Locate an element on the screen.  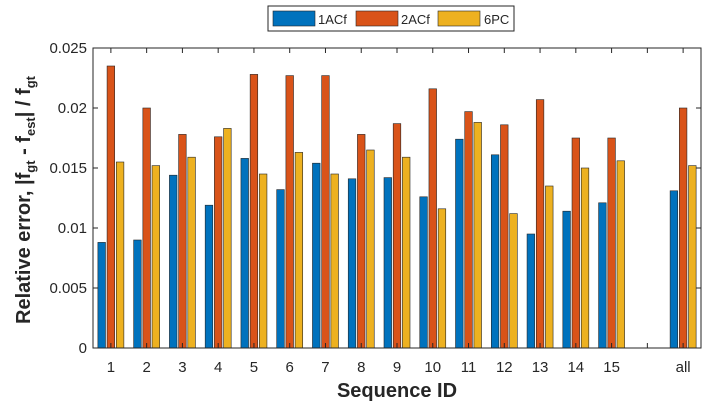
y-tick-label: 0.015 is located at coordinates (68, 168).